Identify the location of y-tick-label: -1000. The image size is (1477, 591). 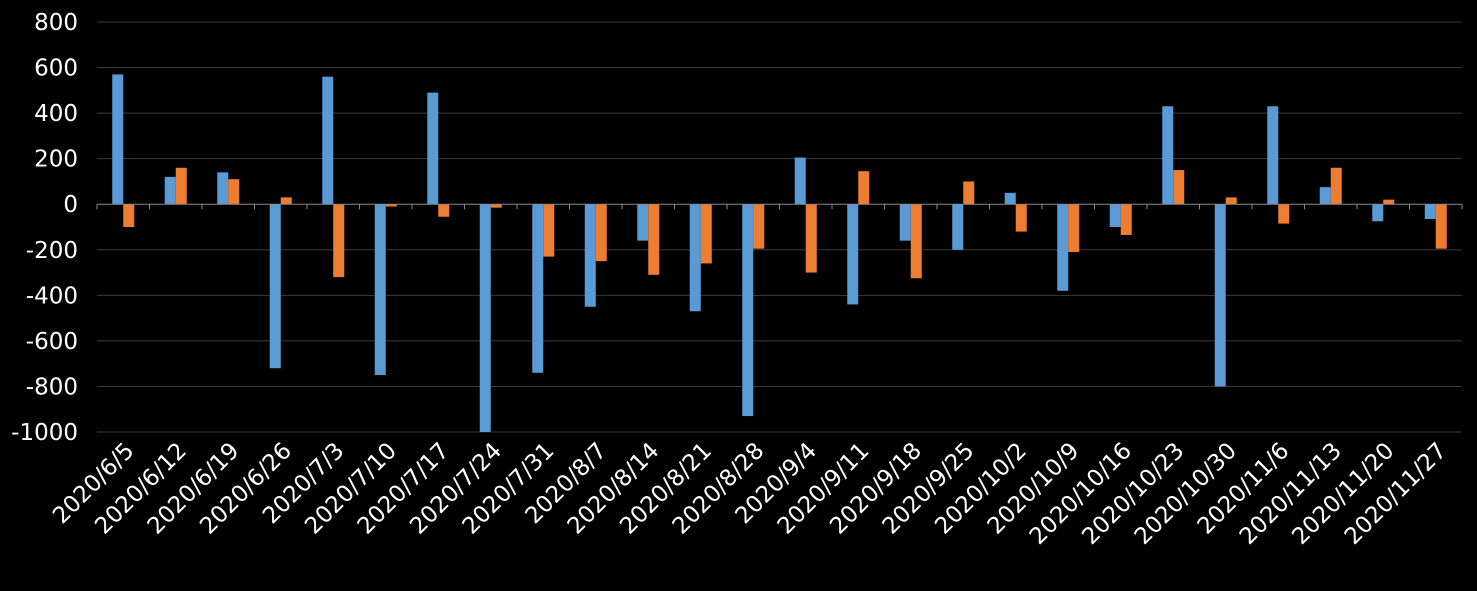
(44, 433).